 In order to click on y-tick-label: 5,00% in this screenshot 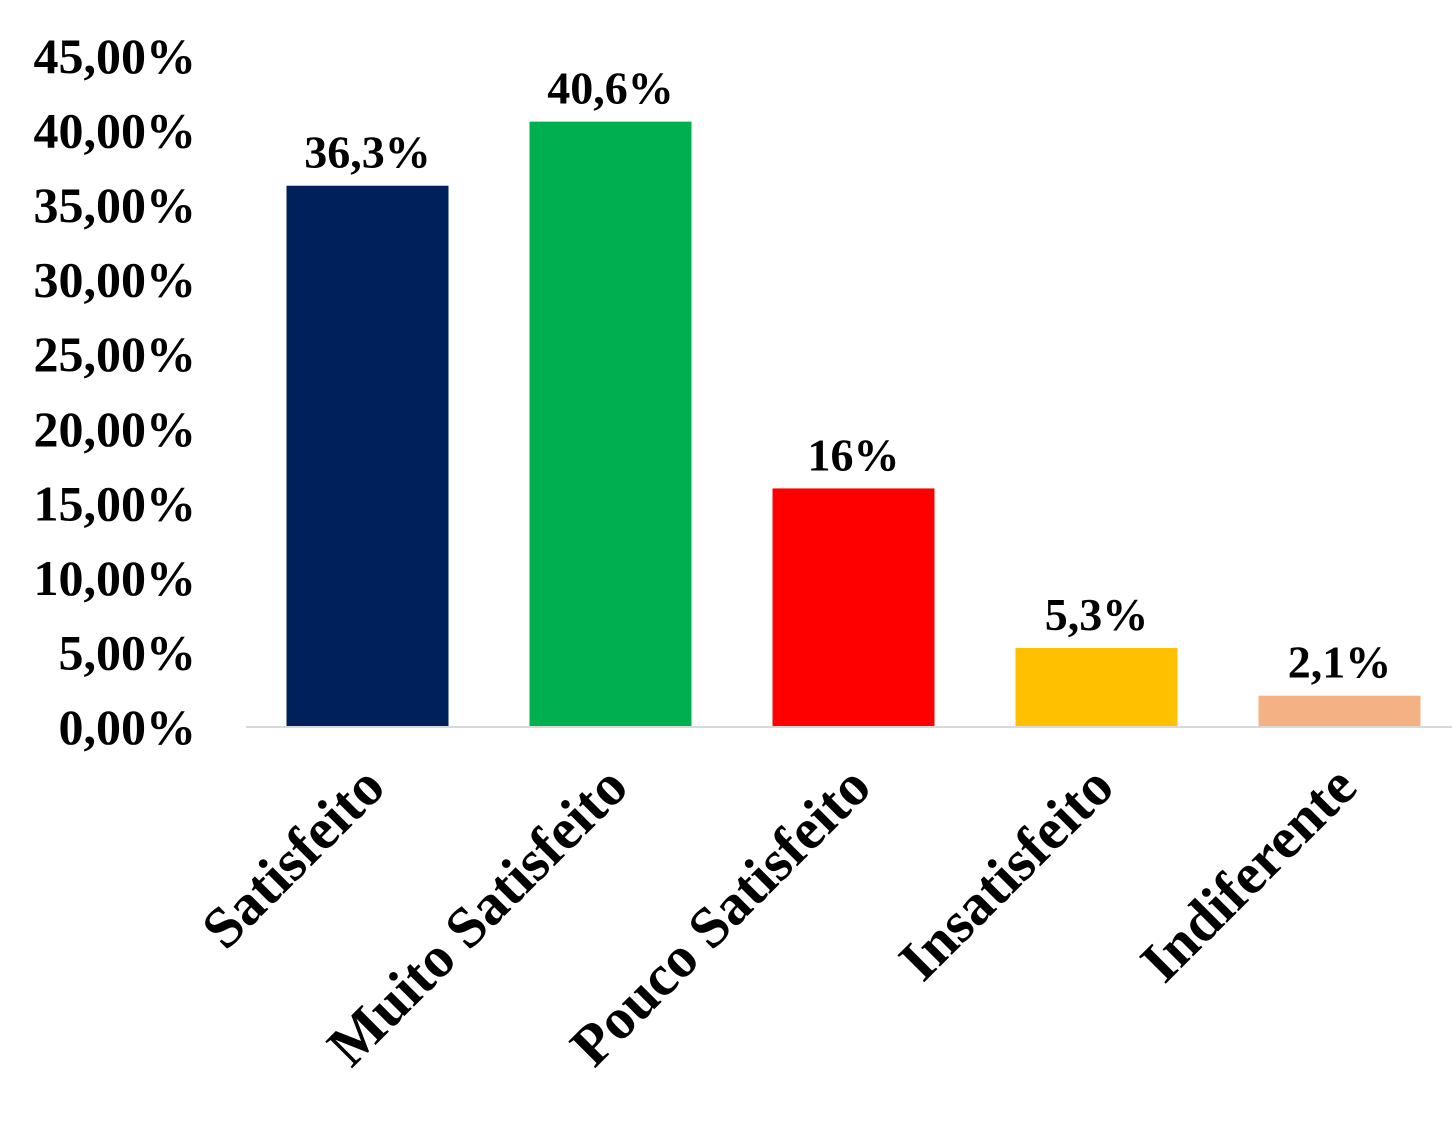, I will do `click(128, 652)`.